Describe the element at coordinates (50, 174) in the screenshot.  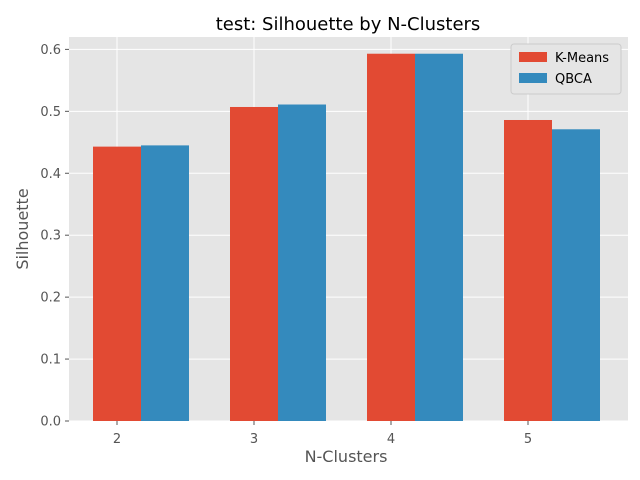
I see `y-tick-label: 0.4` at that location.